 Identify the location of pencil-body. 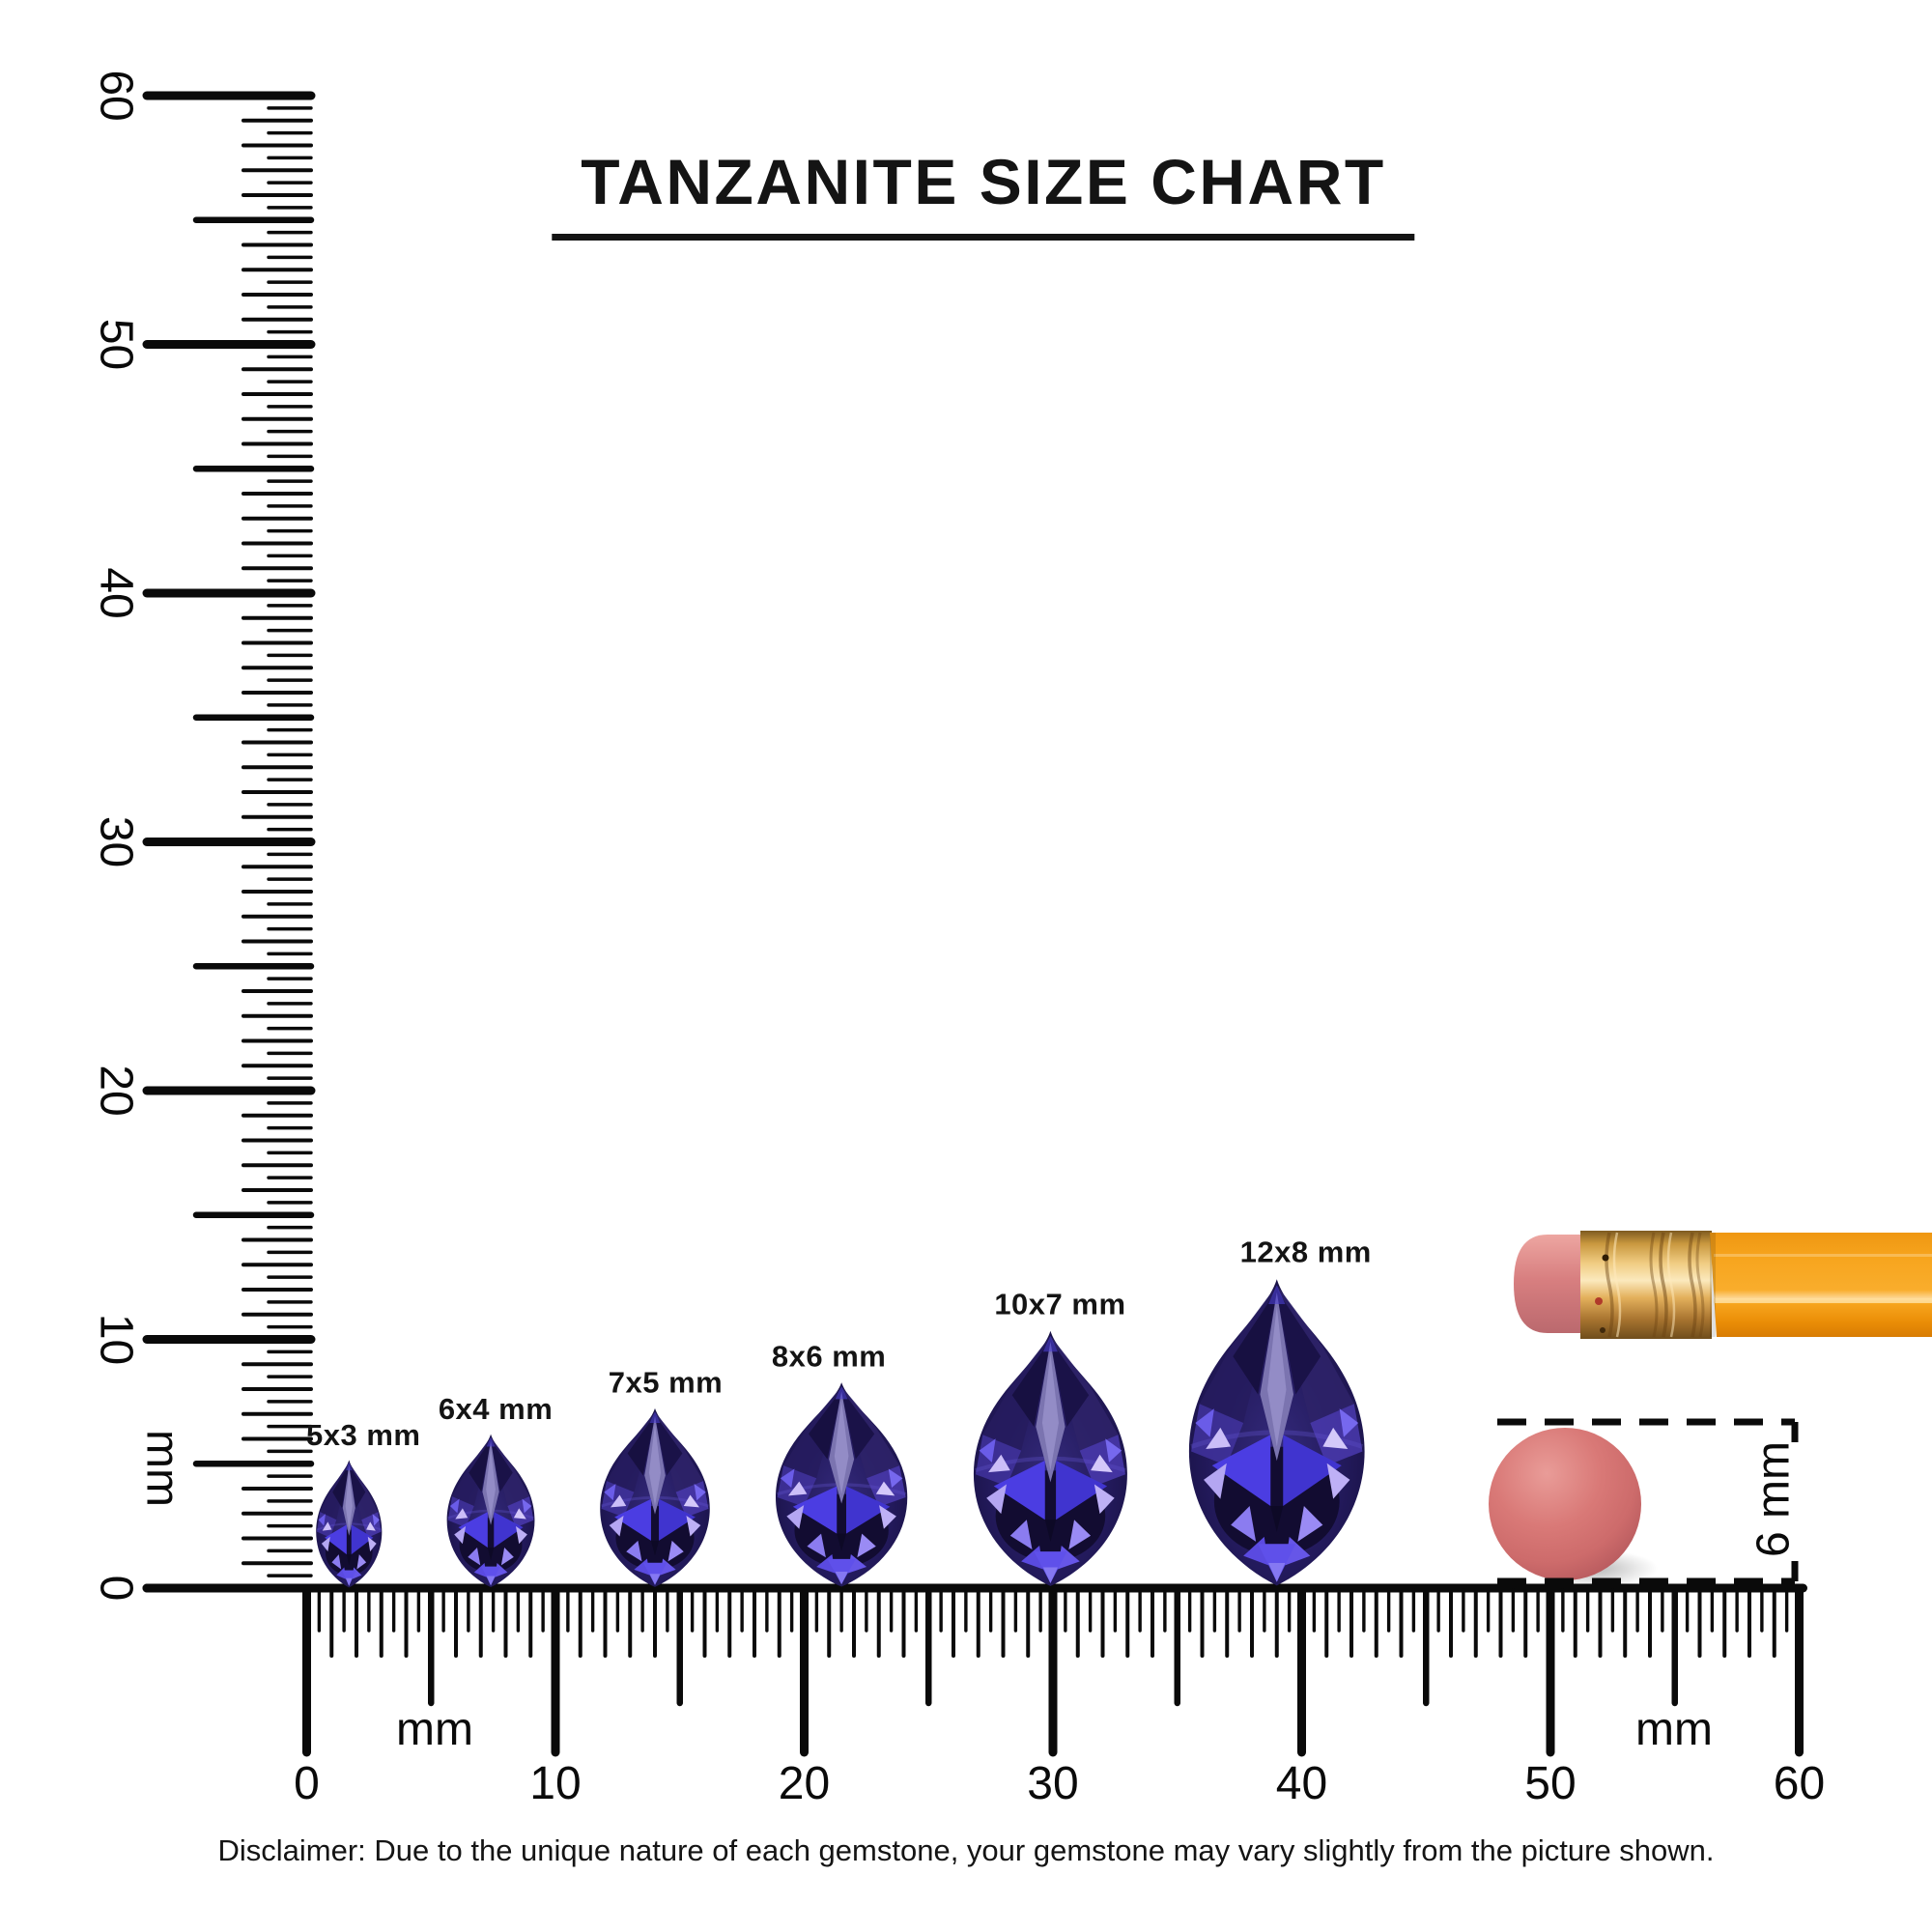
(1821, 1285).